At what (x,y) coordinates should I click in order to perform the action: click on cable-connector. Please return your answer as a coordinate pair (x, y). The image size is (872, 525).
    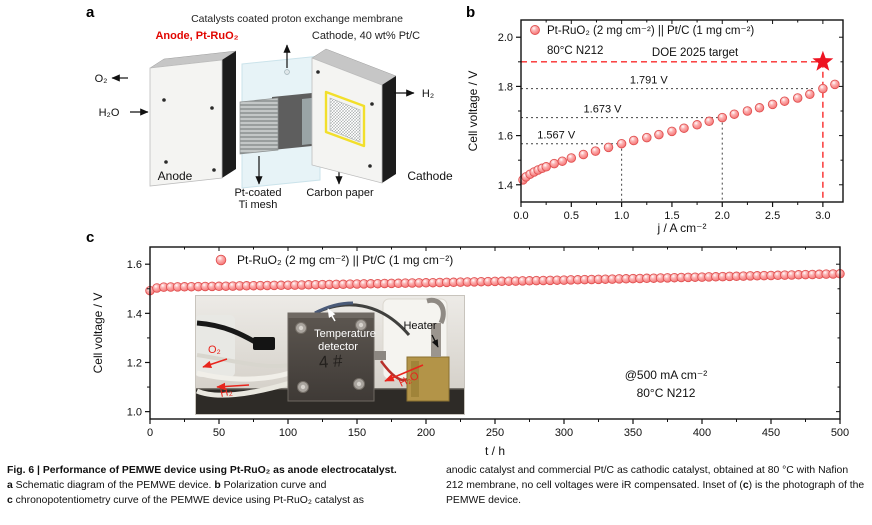
    Looking at the image, I should click on (264, 343).